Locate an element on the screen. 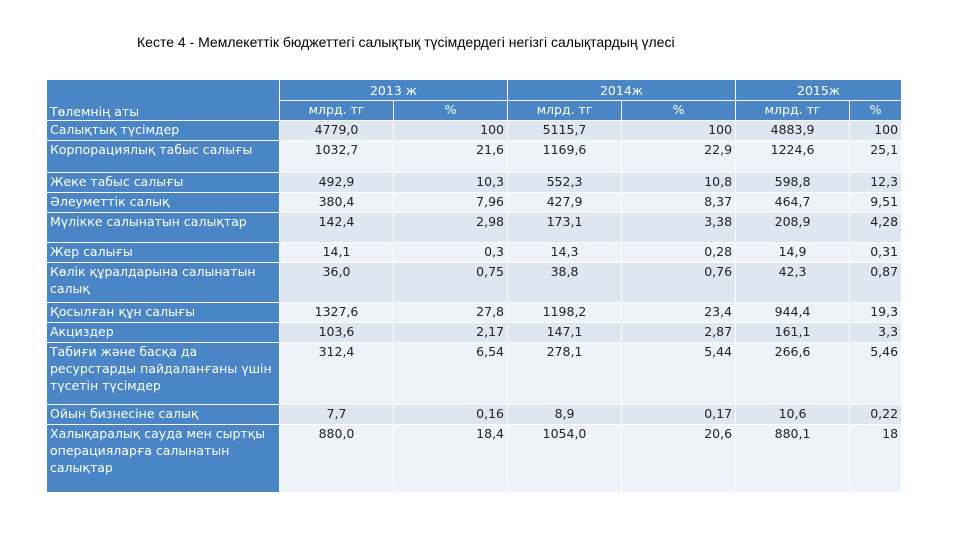 The width and height of the screenshot is (960, 540). amount-cell: 142,4 is located at coordinates (336, 227).